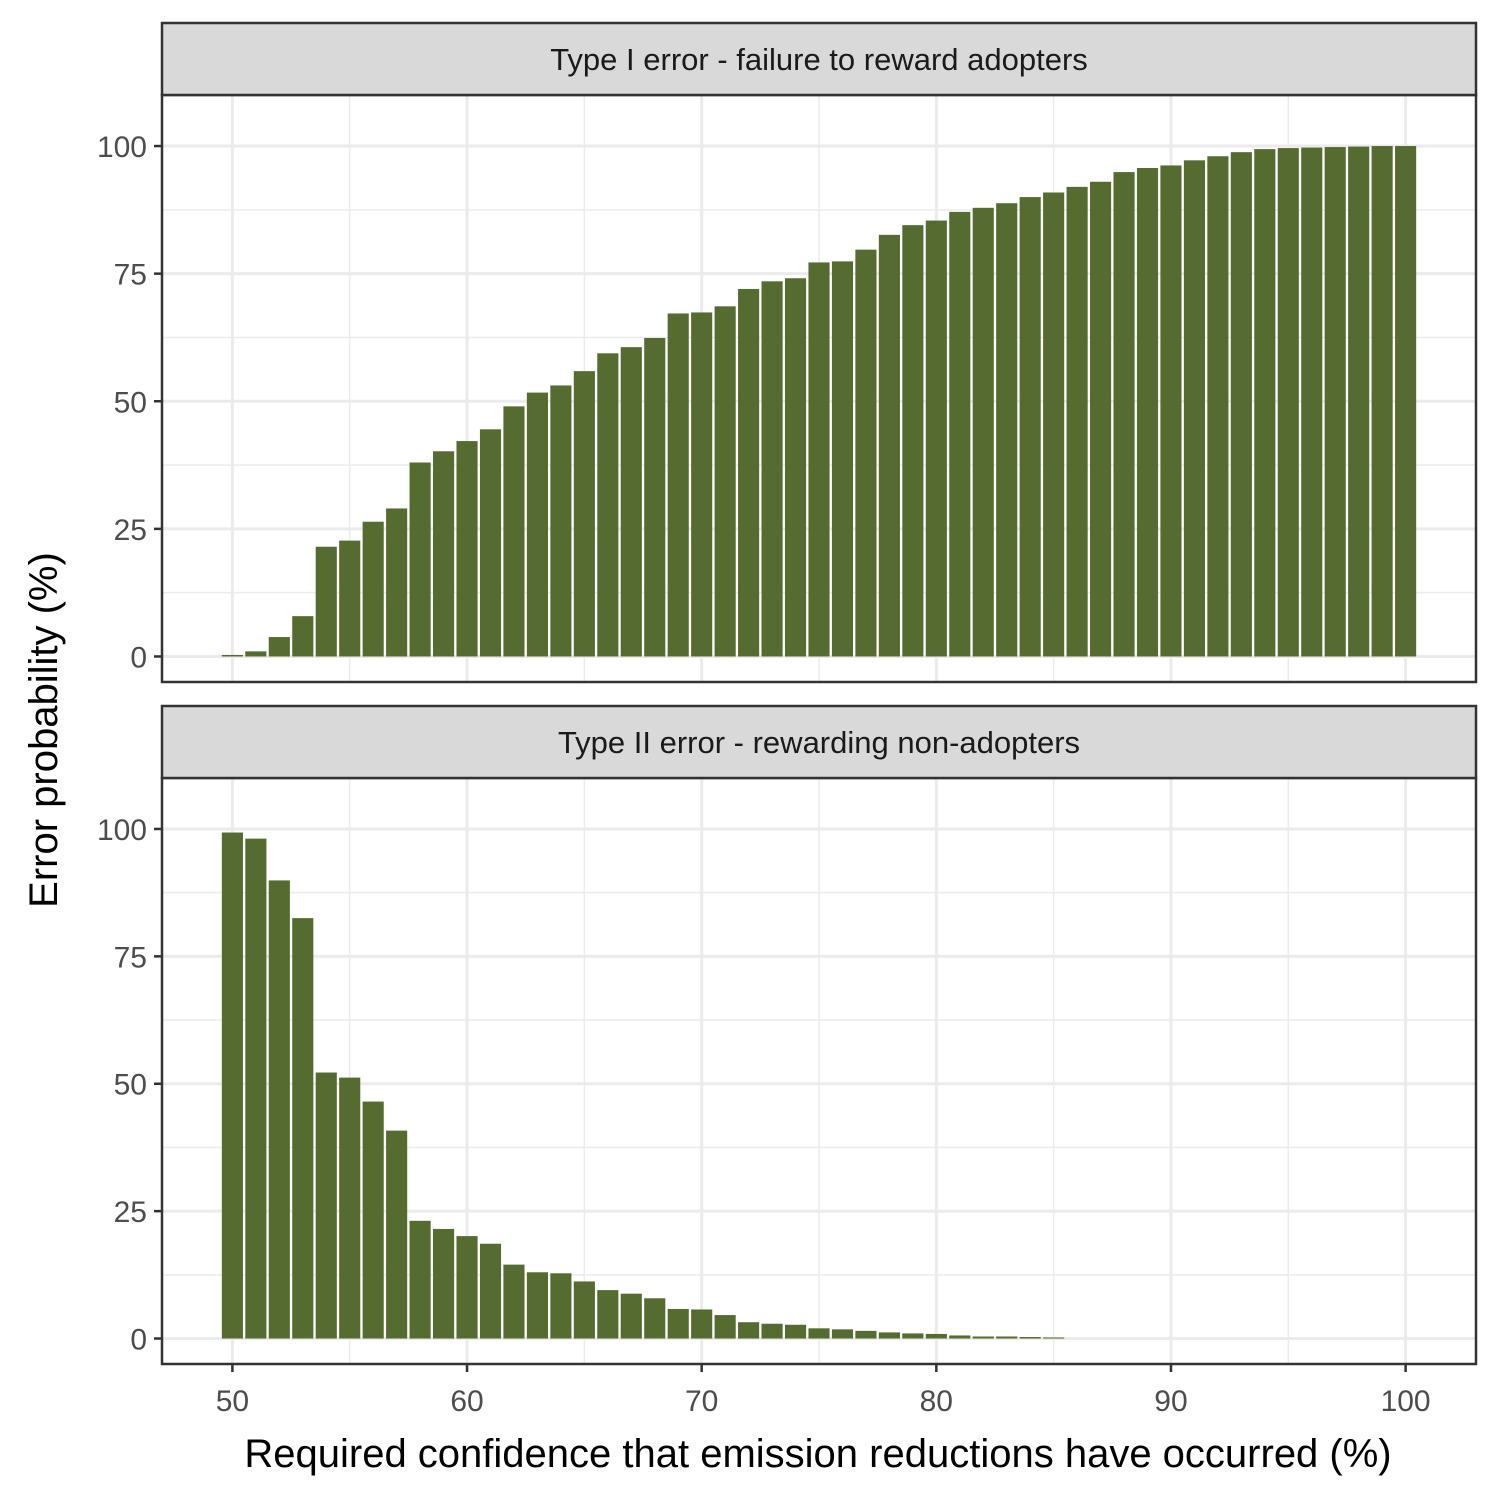 The height and width of the screenshot is (1500, 1500). I want to click on y-tick-label: 50, so click(130, 402).